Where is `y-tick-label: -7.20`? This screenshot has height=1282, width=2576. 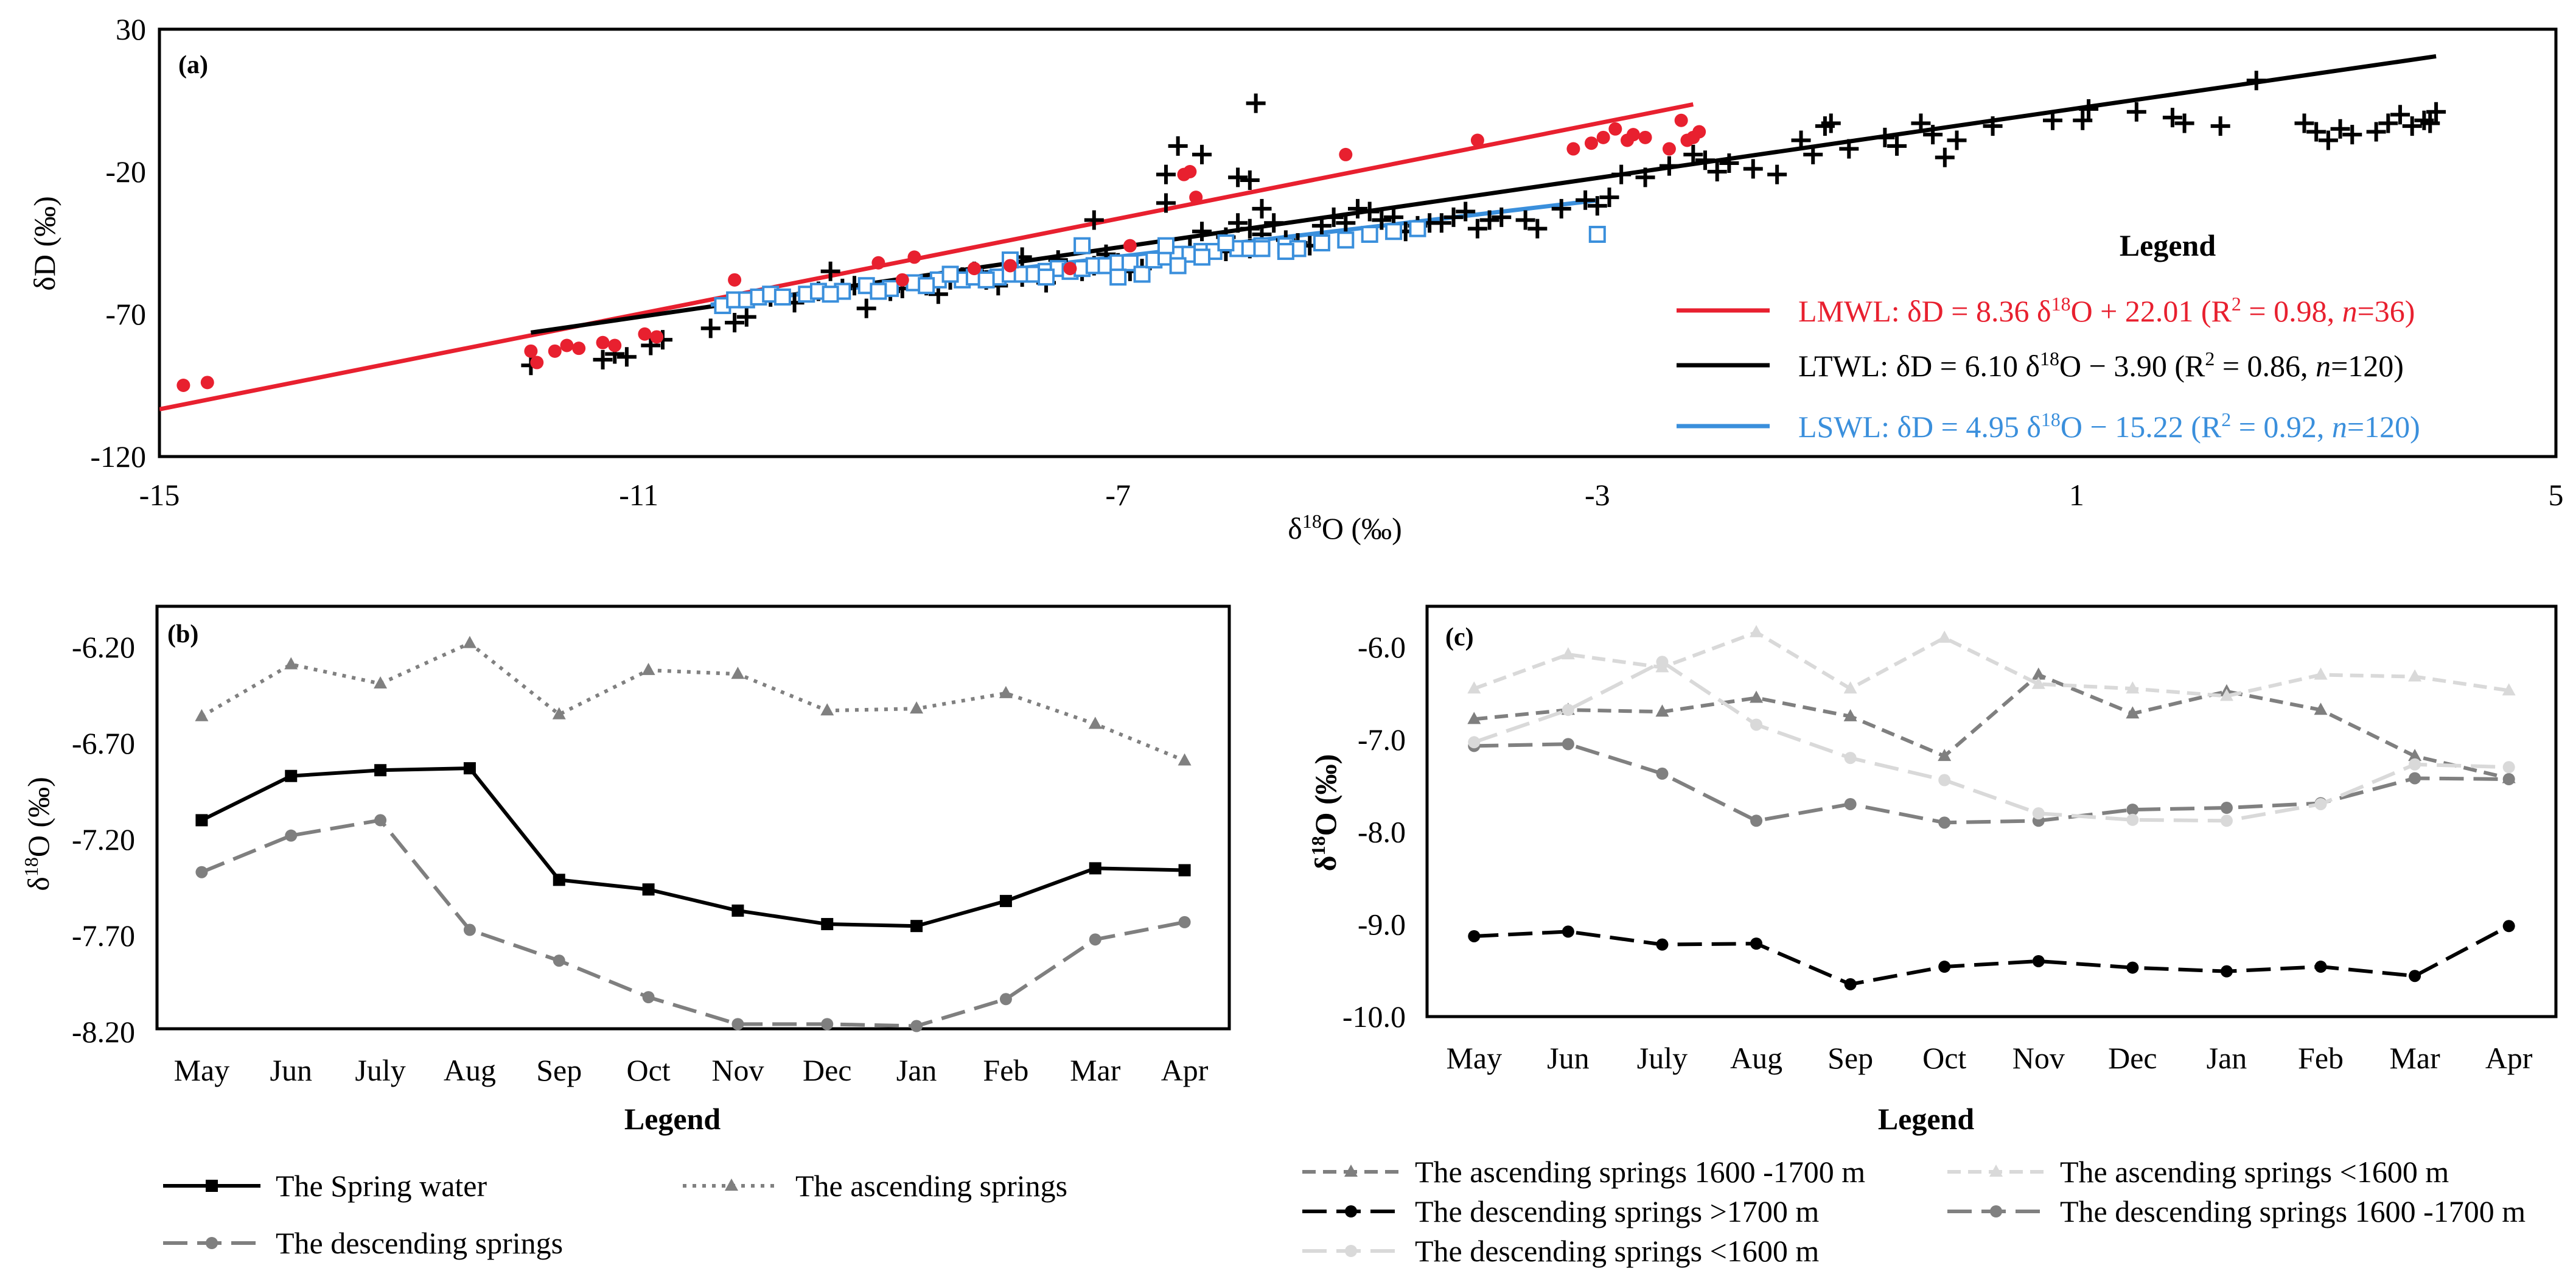
y-tick-label: -7.20 is located at coordinates (103, 839).